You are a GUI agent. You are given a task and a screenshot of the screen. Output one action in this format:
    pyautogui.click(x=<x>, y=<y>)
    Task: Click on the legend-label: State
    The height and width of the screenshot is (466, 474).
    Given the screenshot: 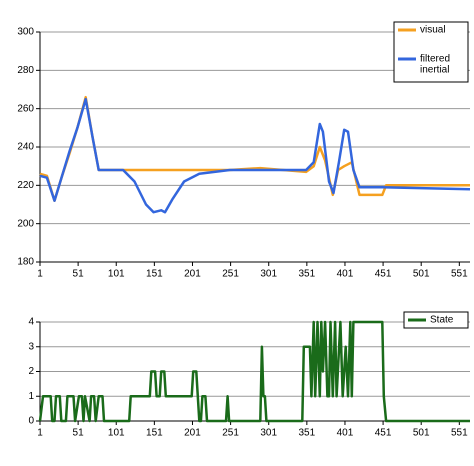 What is the action you would take?
    pyautogui.click(x=442, y=320)
    